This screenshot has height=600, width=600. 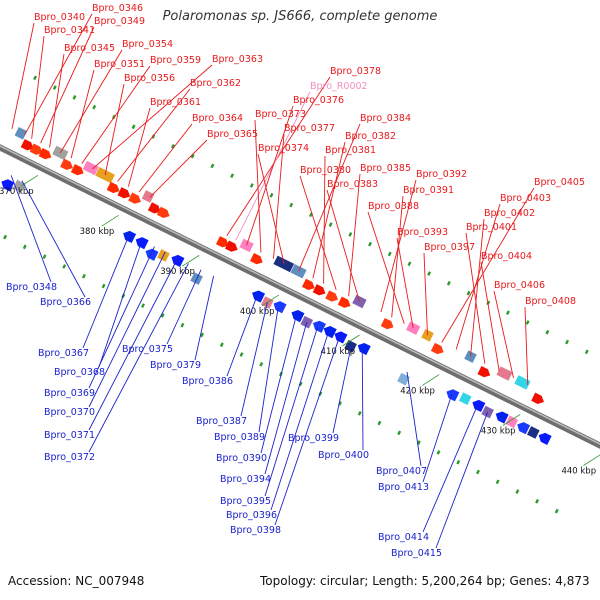 What do you see at coordinates (69, 457) in the screenshot?
I see `reverse-gene-label: Bpro_0372` at bounding box center [69, 457].